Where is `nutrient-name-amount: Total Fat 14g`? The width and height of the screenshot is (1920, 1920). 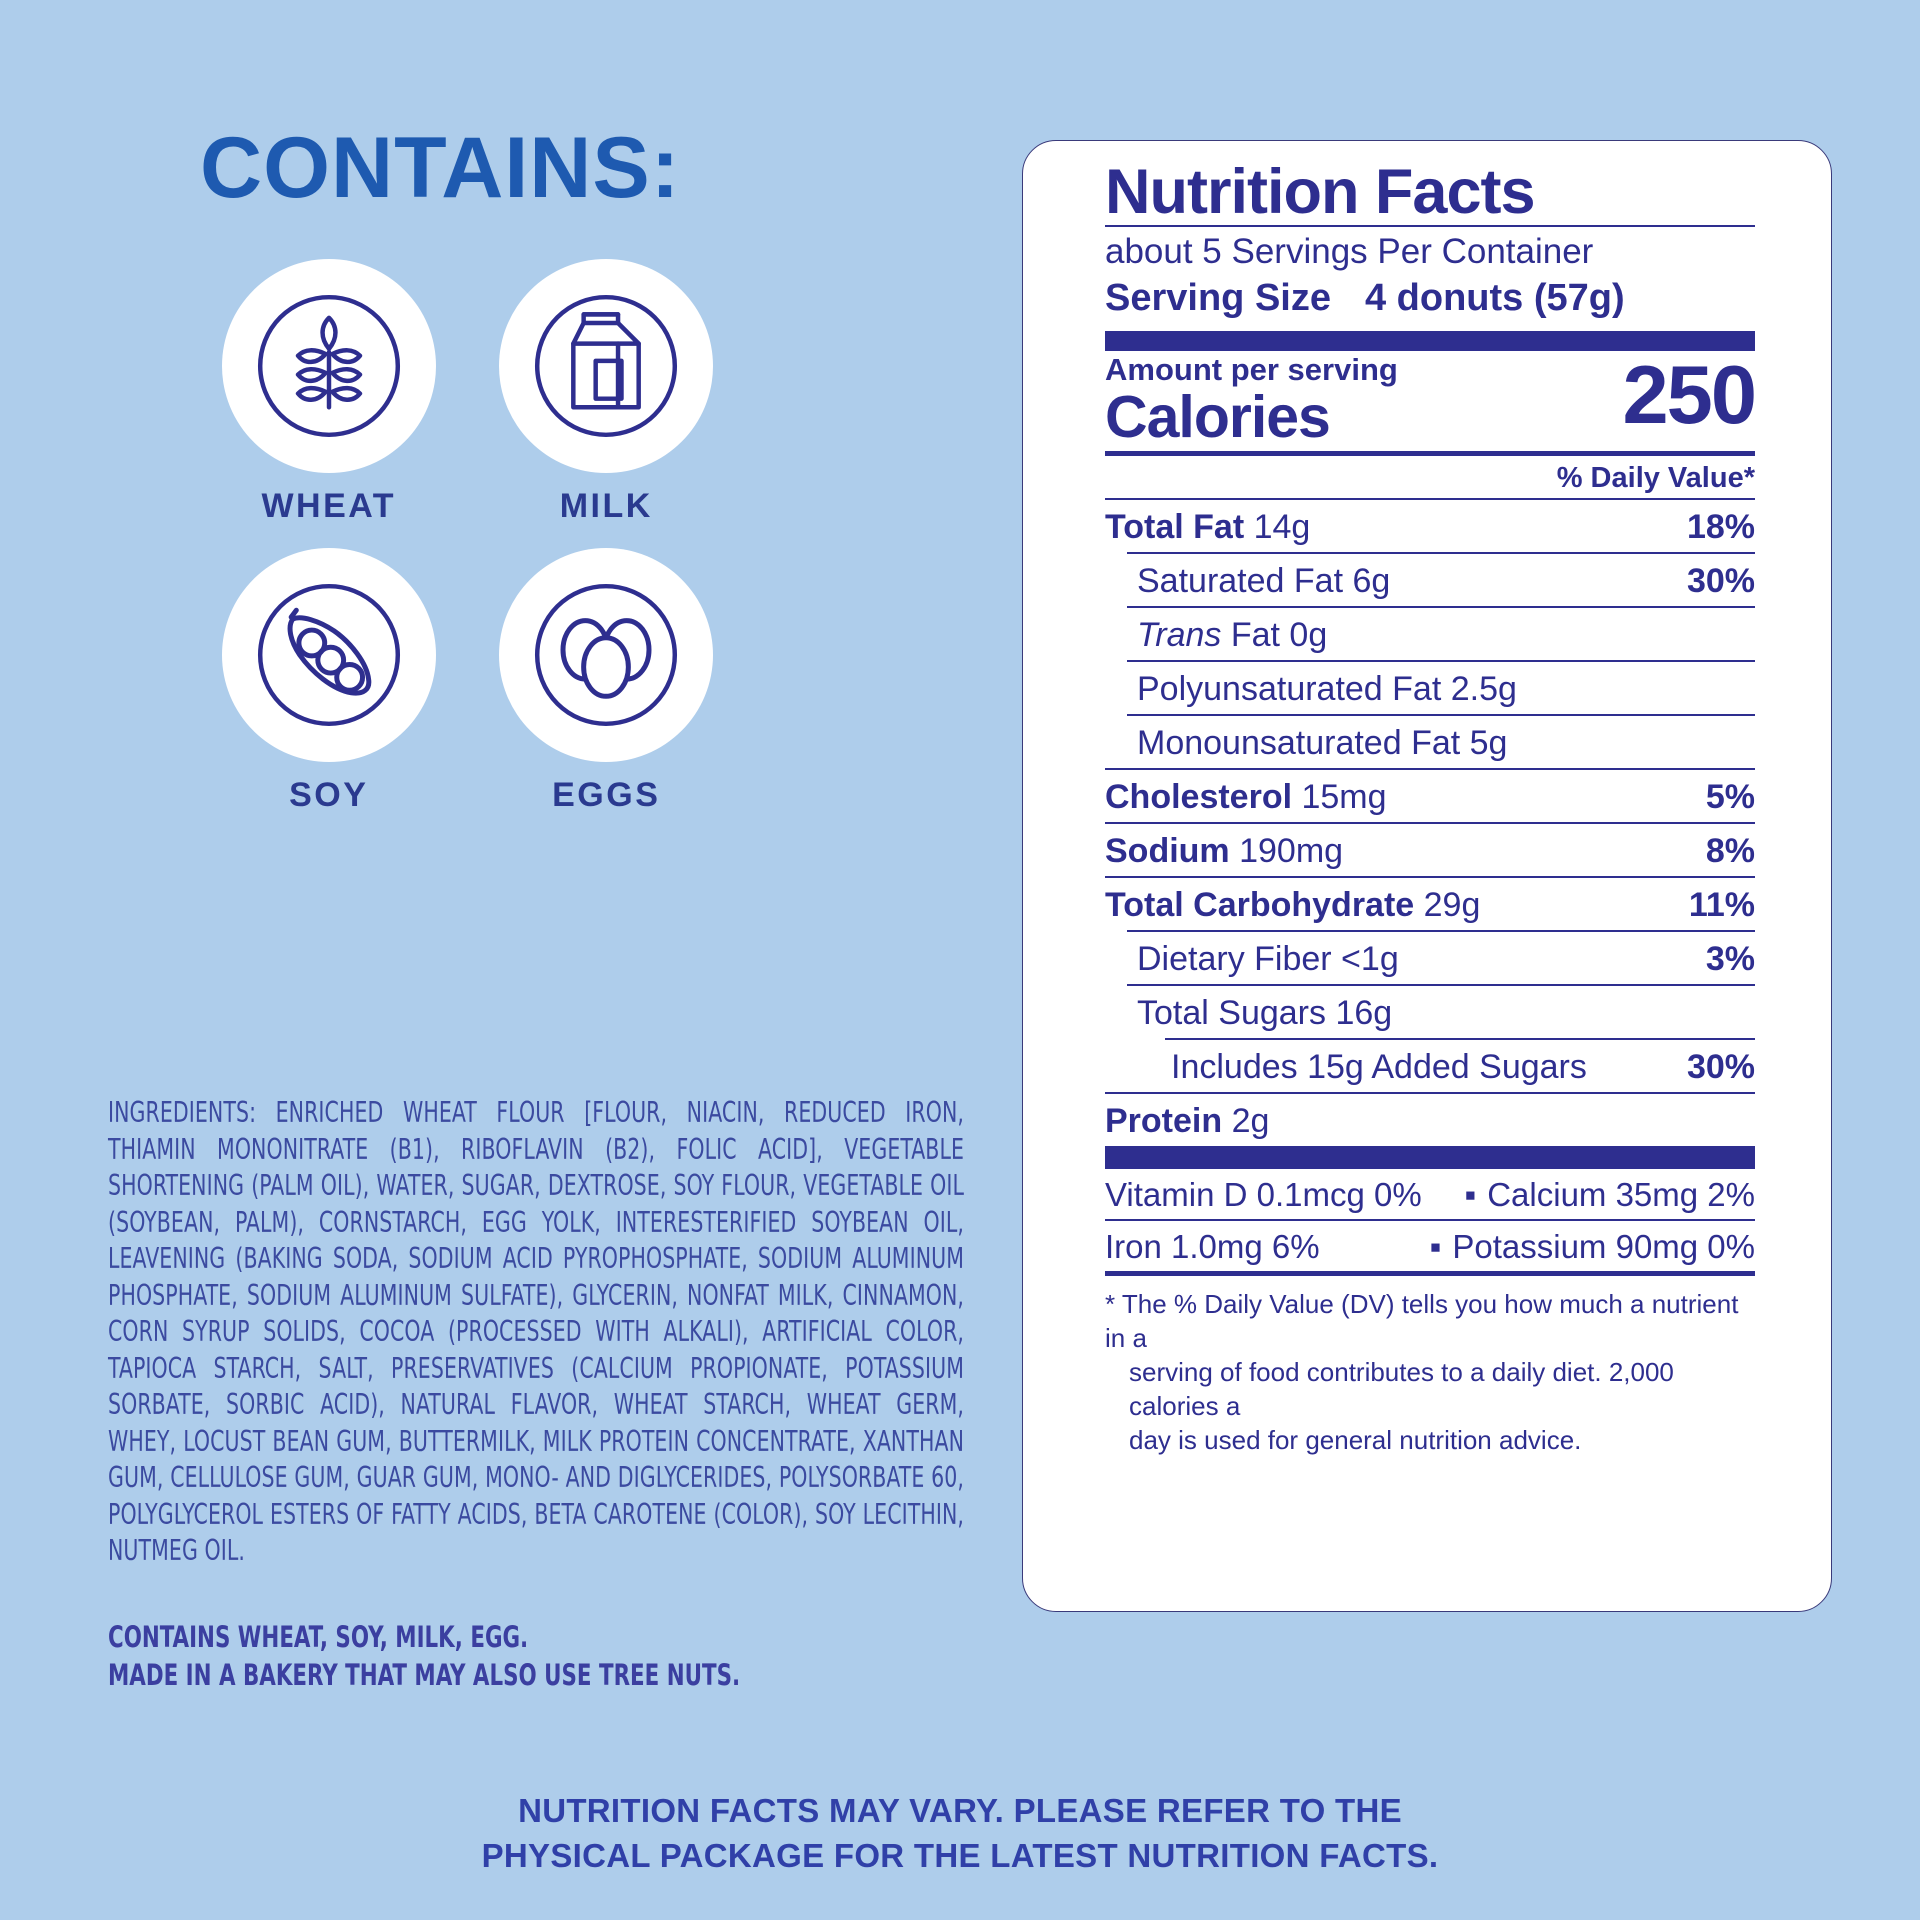 nutrient-name-amount: Total Fat 14g is located at coordinates (1207, 527).